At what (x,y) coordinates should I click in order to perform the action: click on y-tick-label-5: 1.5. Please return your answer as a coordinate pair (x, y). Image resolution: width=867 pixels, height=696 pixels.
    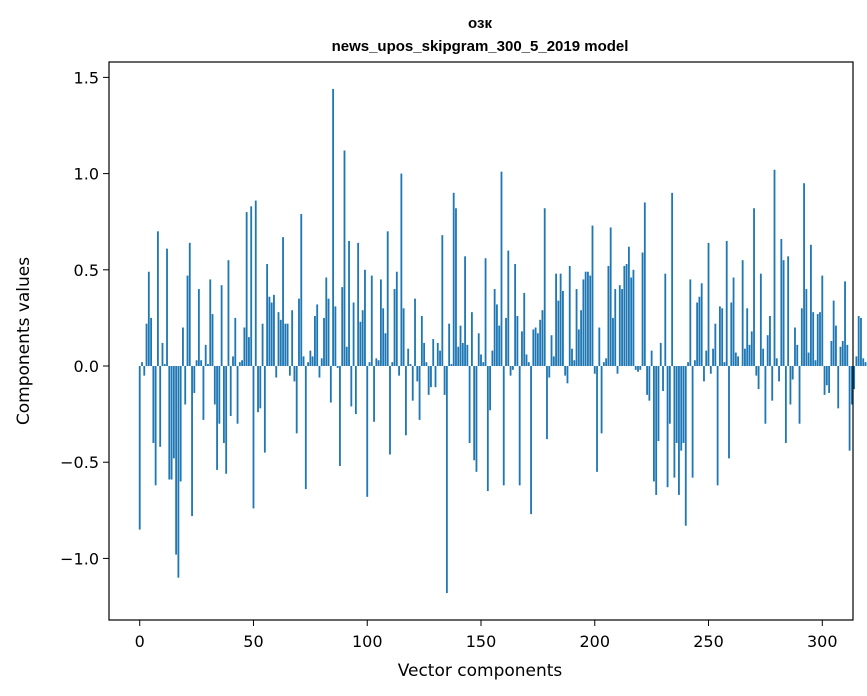
    Looking at the image, I should click on (86, 77).